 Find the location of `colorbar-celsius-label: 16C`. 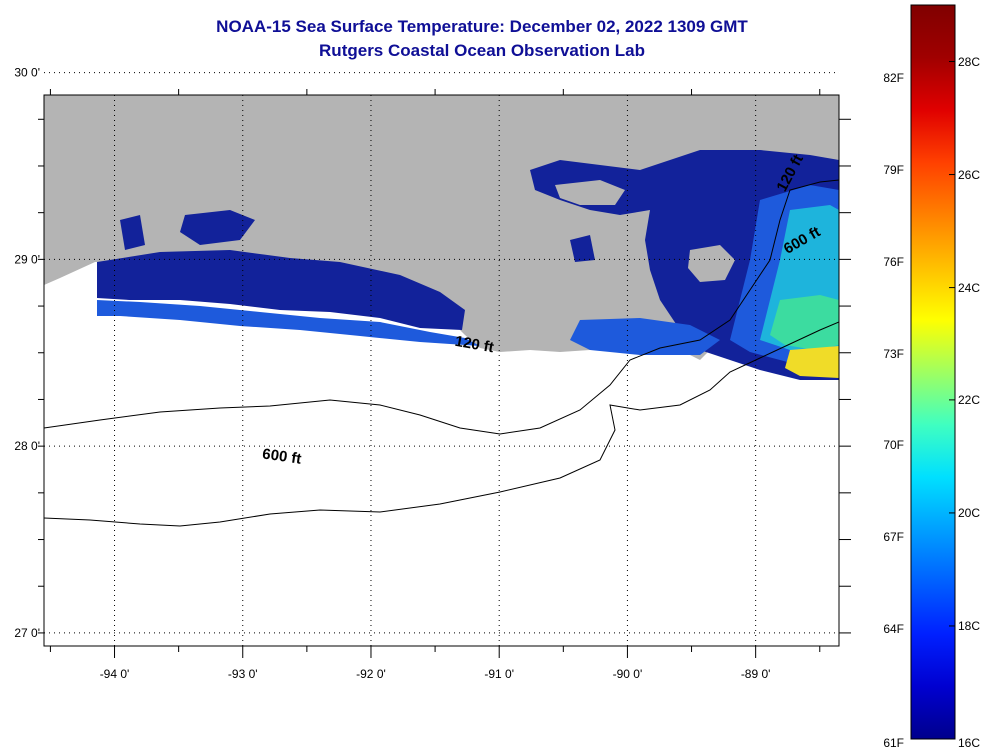

colorbar-celsius-label: 16C is located at coordinates (969, 743).